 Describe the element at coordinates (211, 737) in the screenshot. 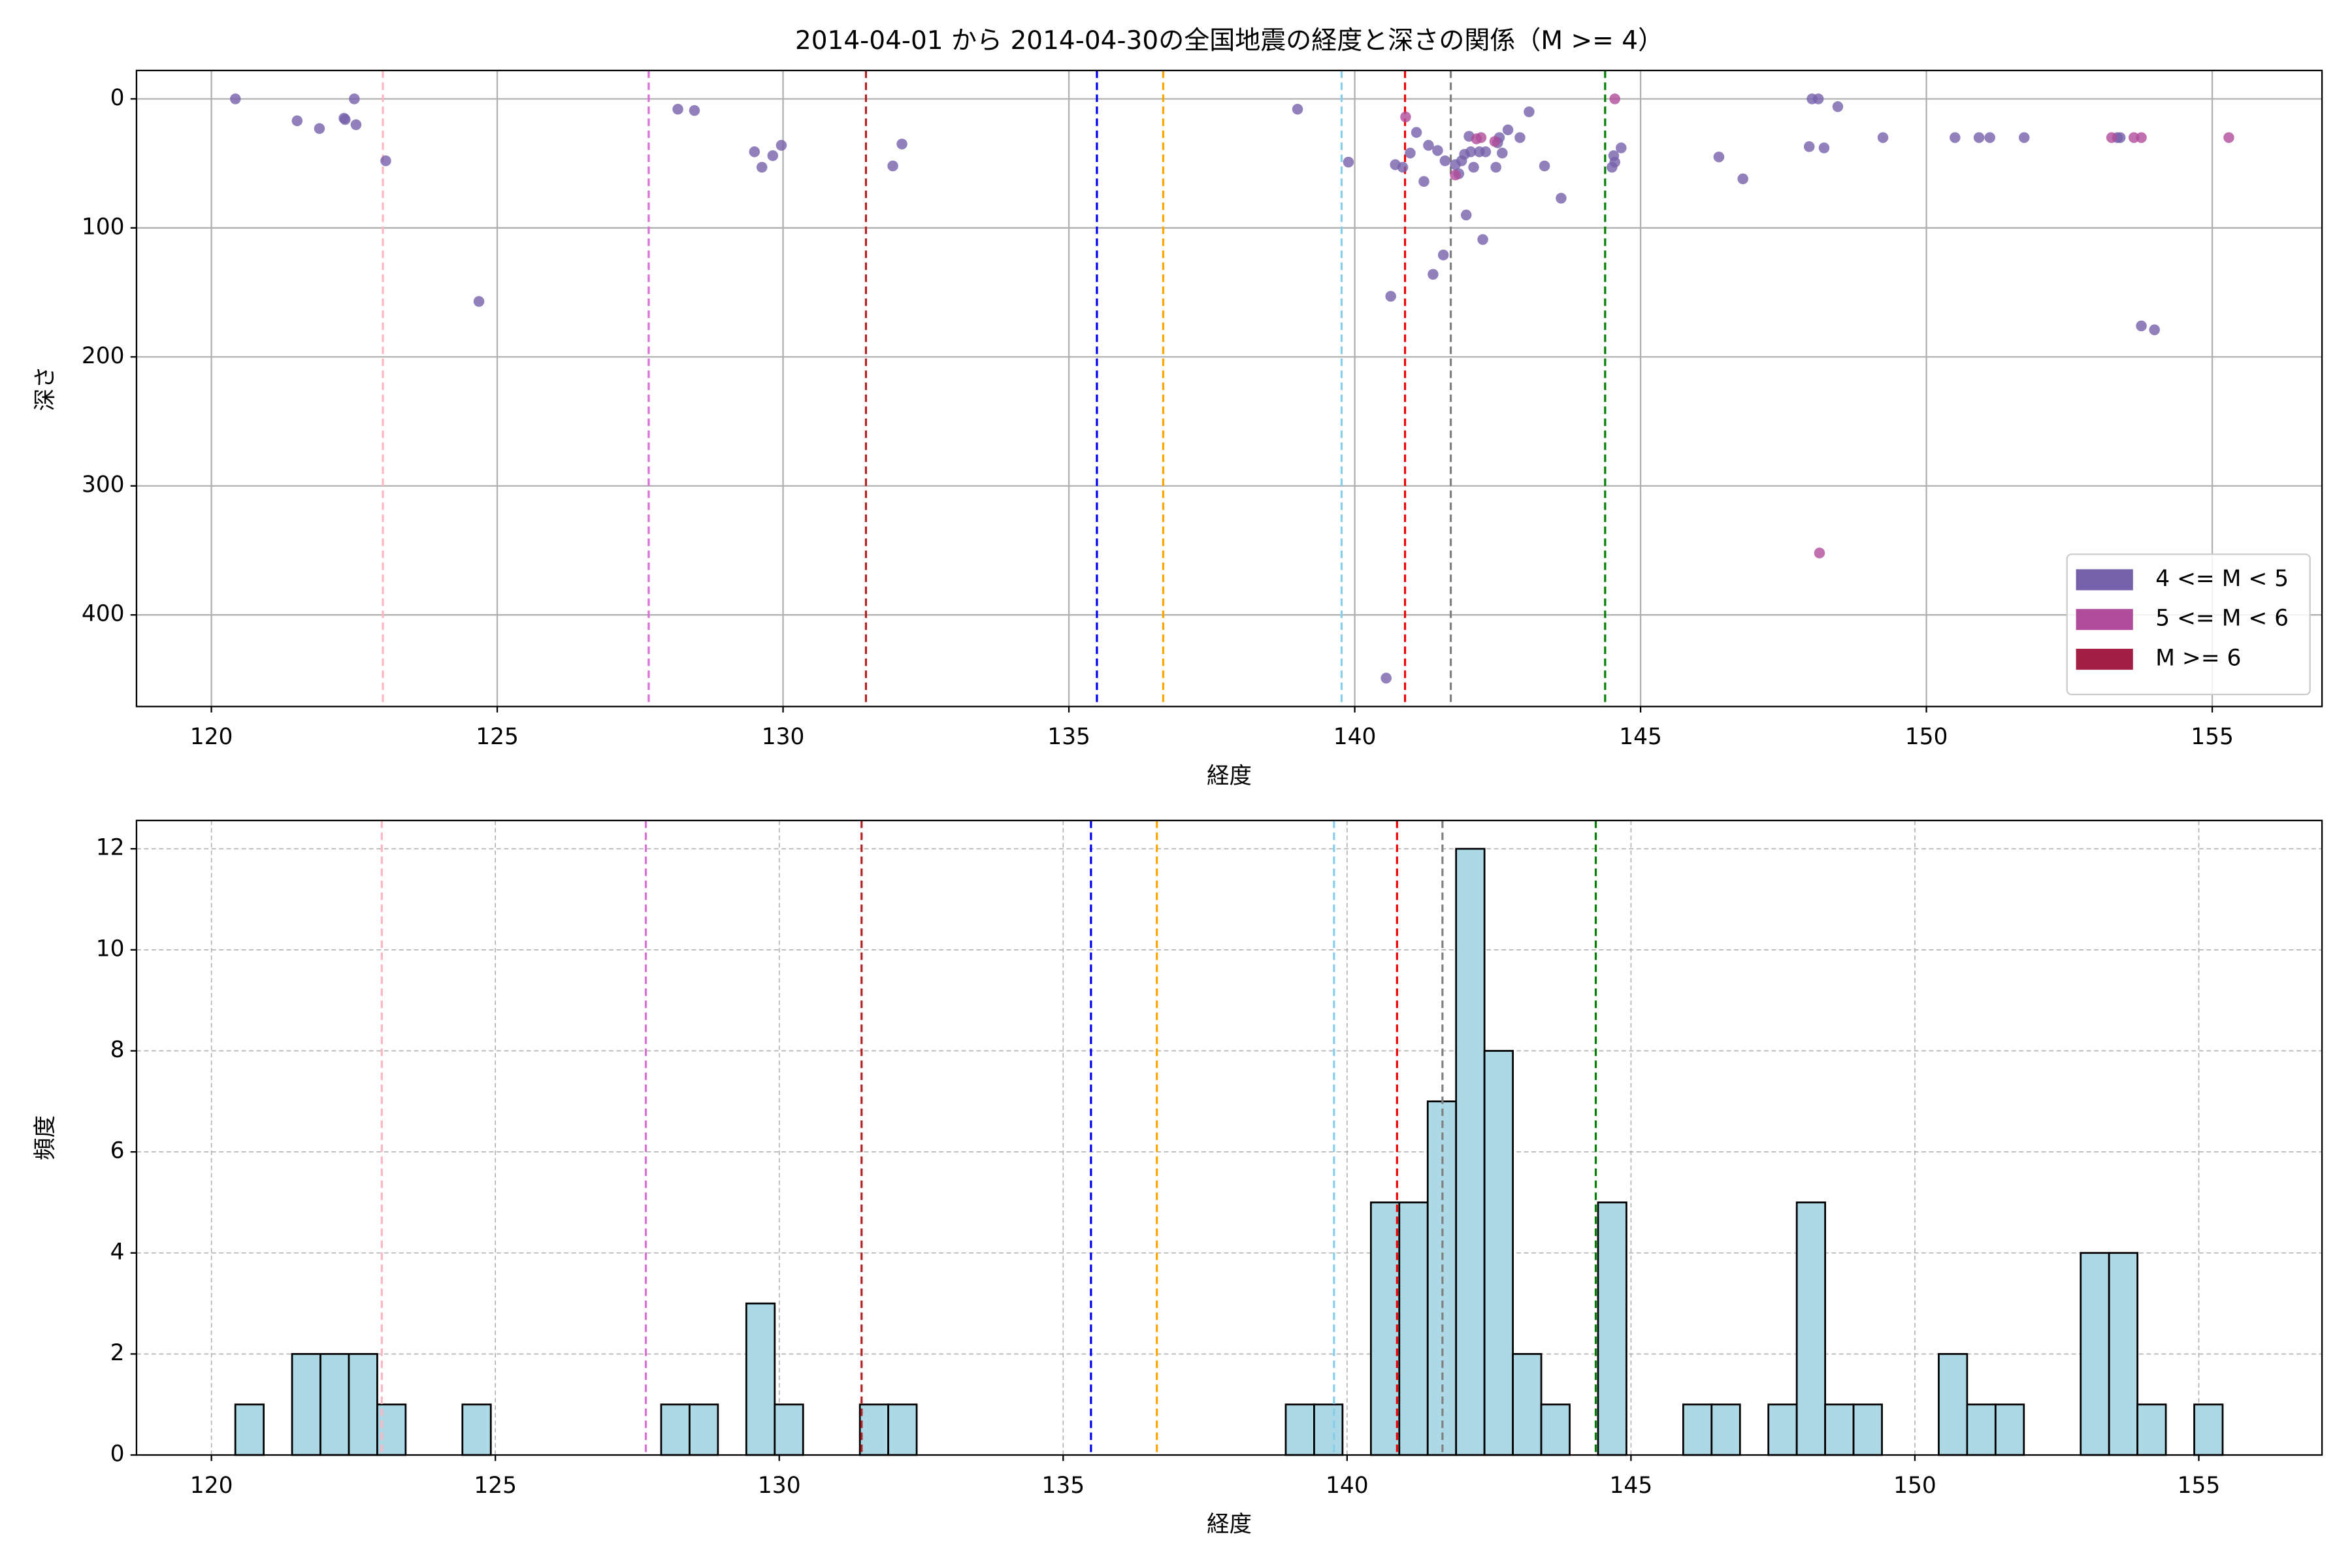

I see `x-tick-label: 120` at that location.